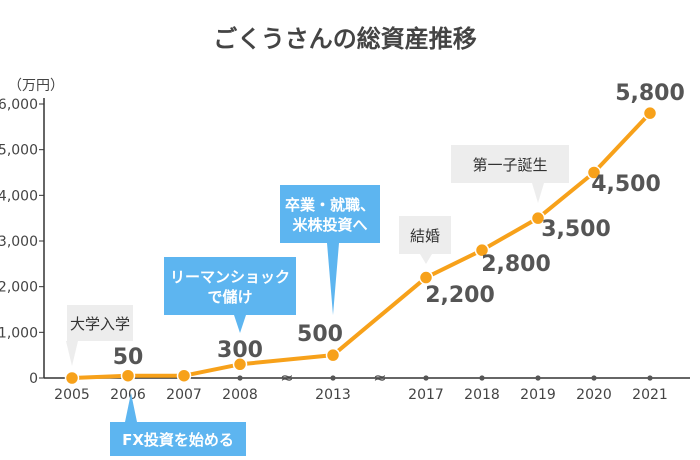 Image resolution: width=700 pixels, height=460 pixels. What do you see at coordinates (19, 288) in the screenshot?
I see `y-tick-label: 2,000` at bounding box center [19, 288].